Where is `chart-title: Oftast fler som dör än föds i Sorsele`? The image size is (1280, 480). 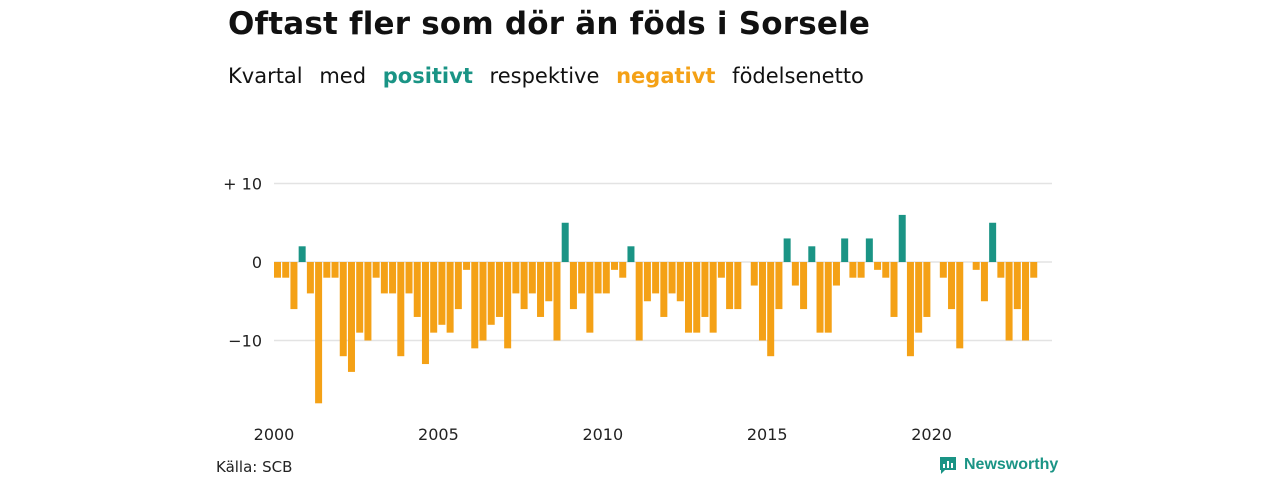 chart-title: Oftast fler som dör än föds i Sorsele is located at coordinates (549, 24).